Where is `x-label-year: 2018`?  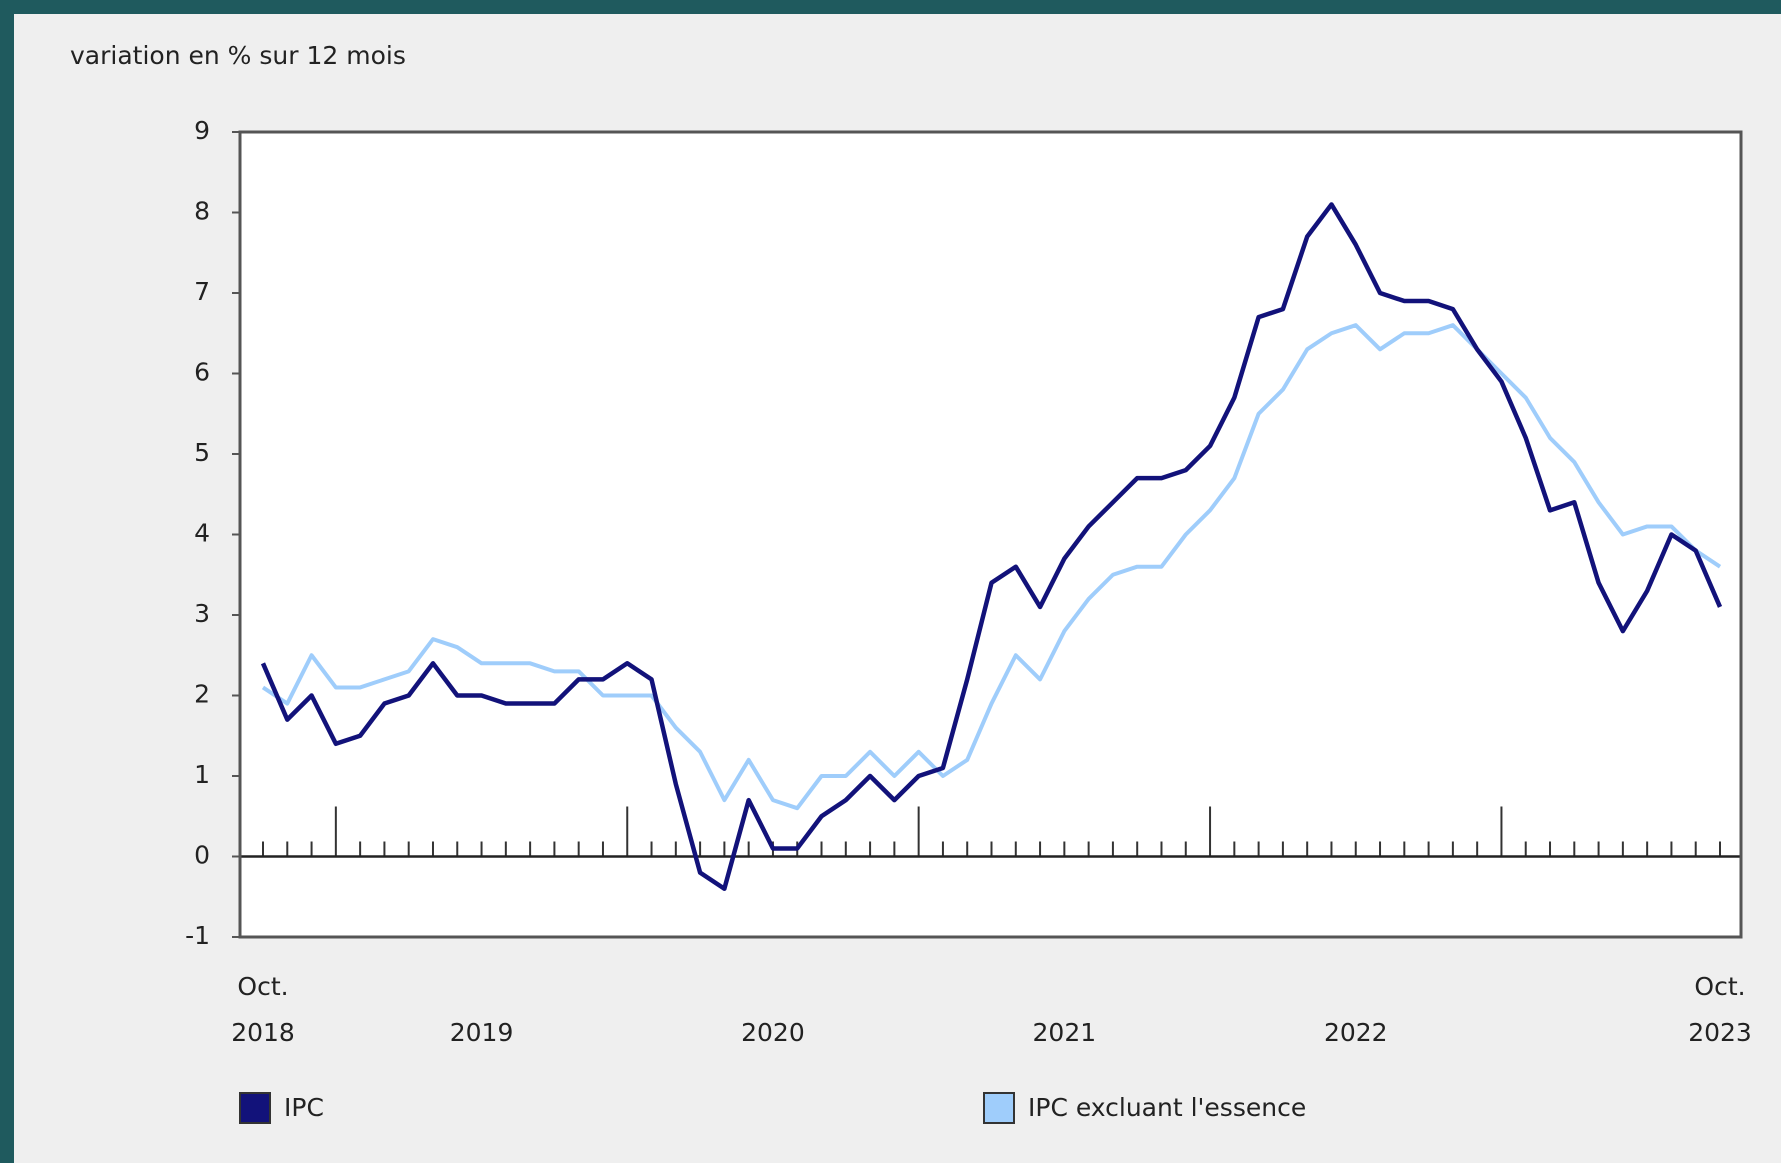
x-label-year: 2018 is located at coordinates (263, 1032).